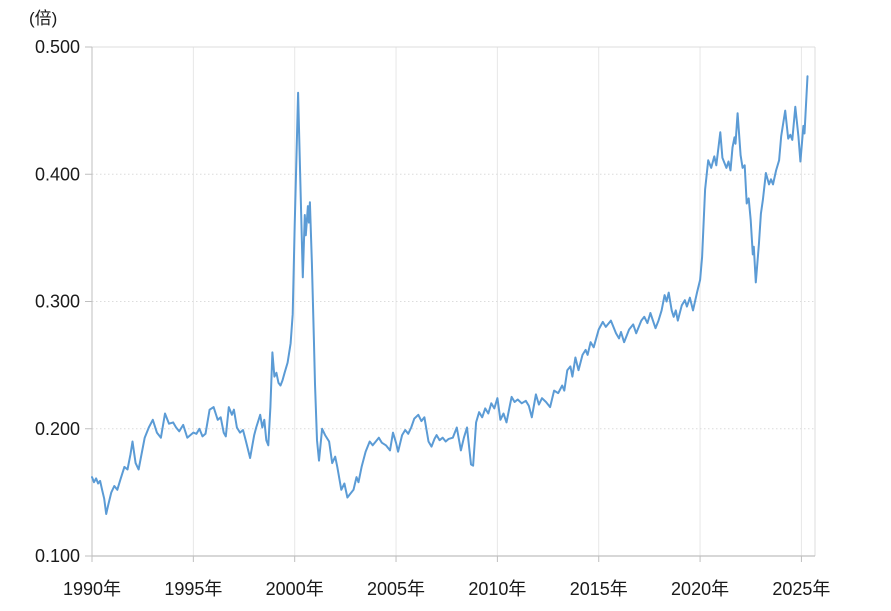 Image resolution: width=891 pixels, height=611 pixels. I want to click on x-tick-label: 2015年, so click(599, 589).